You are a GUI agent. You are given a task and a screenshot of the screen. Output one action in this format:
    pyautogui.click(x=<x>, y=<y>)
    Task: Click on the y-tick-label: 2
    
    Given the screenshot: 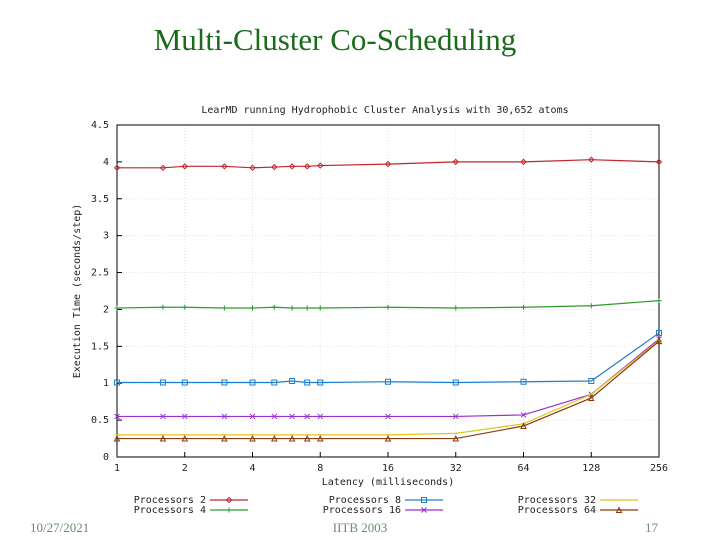 What is the action you would take?
    pyautogui.click(x=106, y=309)
    